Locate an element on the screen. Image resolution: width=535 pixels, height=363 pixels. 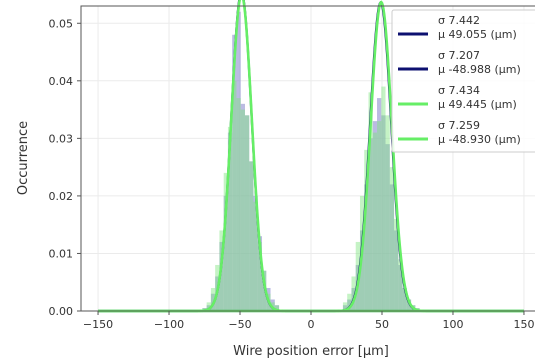
x-tick-label: 150 is located at coordinates (523, 324).